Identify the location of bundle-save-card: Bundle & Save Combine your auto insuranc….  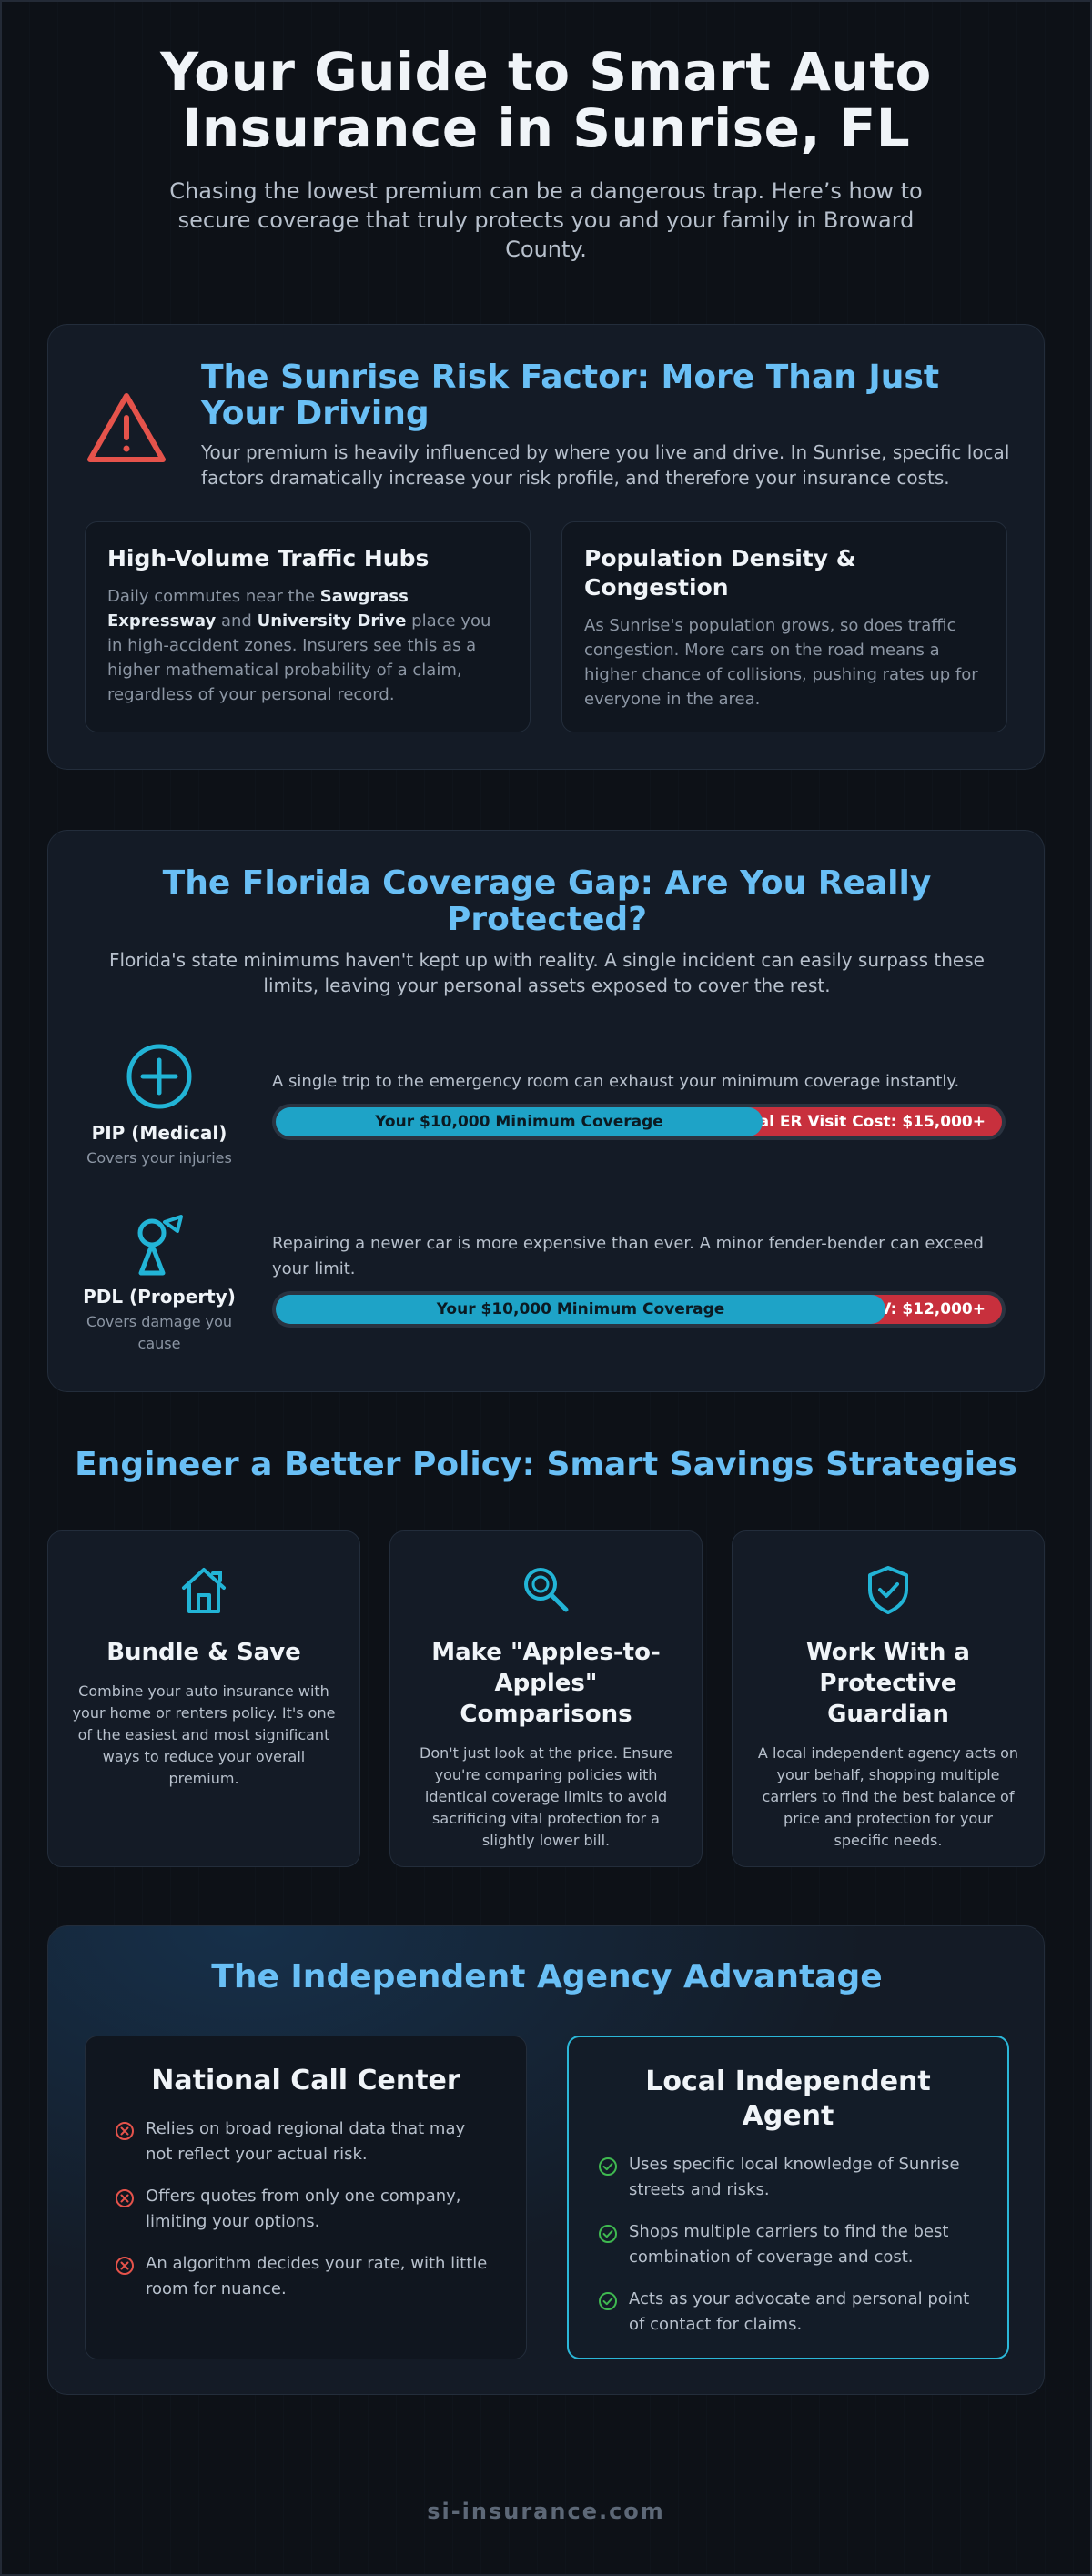
(204, 1698).